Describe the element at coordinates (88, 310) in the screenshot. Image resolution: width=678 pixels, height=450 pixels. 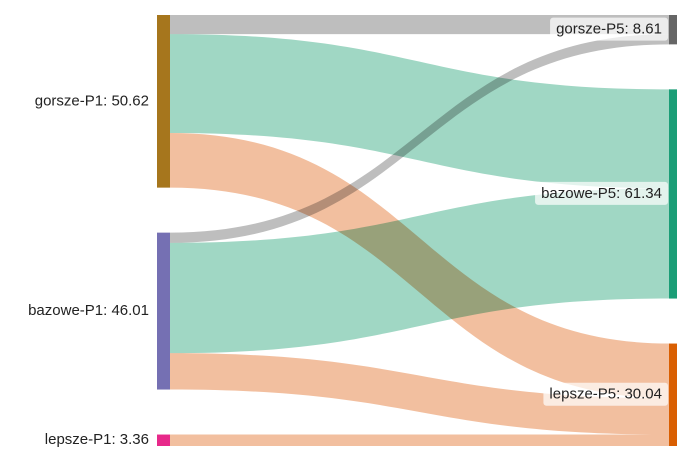
I see `node-label-bazowe-P1: bazowe-P1: 46.01` at that location.